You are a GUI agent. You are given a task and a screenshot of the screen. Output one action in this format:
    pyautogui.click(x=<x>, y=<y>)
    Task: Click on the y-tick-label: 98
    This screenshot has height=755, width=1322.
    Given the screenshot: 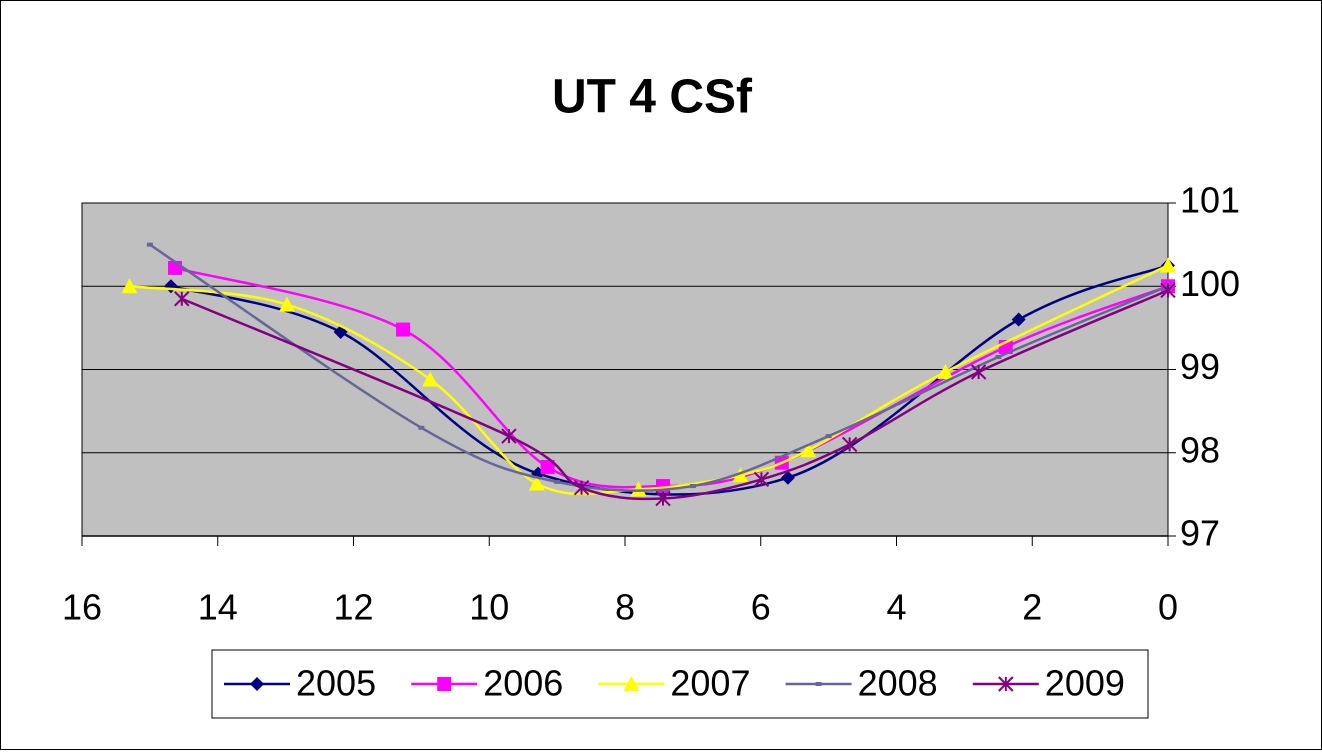 What is the action you would take?
    pyautogui.click(x=1200, y=449)
    